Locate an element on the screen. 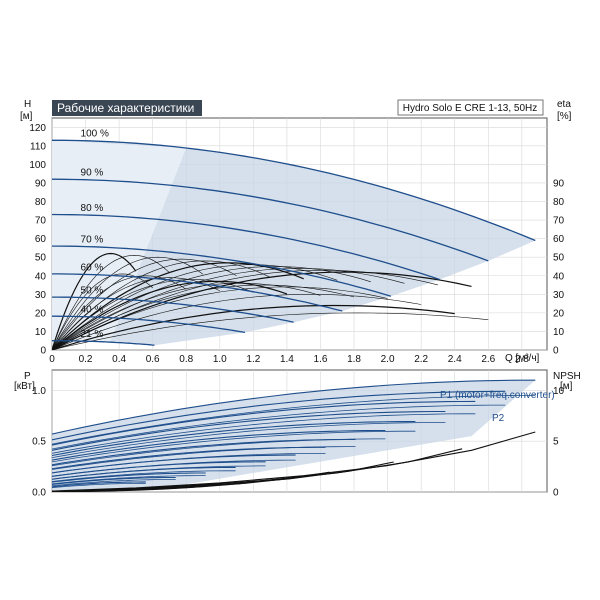 The height and width of the screenshot is (600, 600). y-tick-label: 10 is located at coordinates (41, 332).